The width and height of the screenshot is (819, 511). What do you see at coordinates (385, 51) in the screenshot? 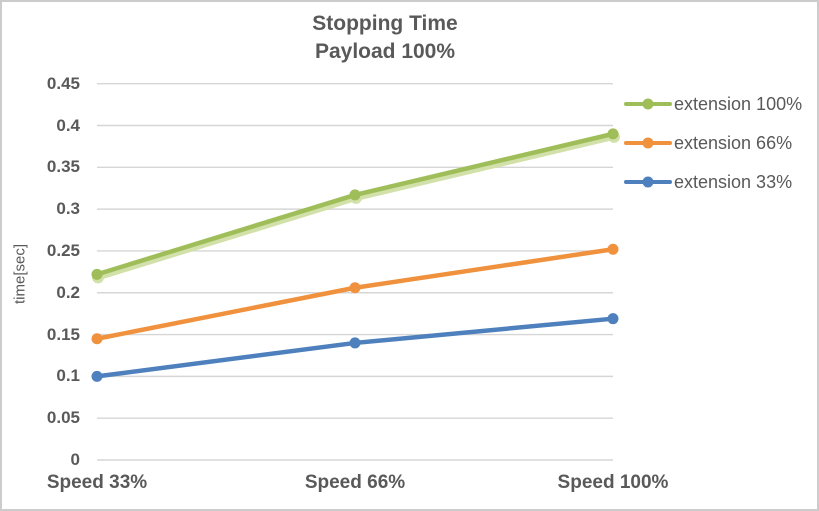
I see `chart-title-line-2: Payload 100%` at bounding box center [385, 51].